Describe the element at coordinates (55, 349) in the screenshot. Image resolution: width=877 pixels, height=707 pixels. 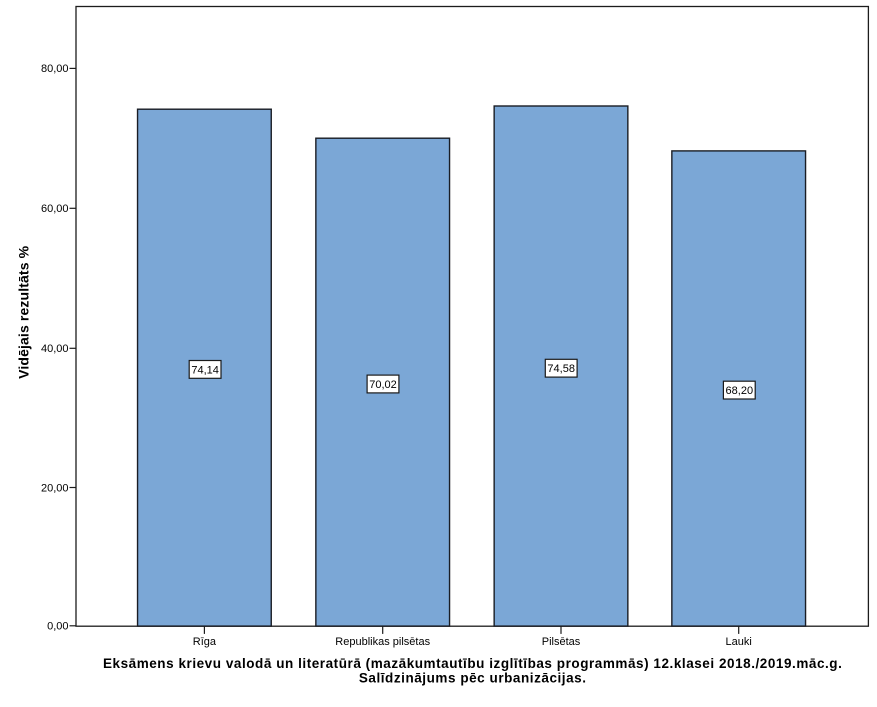
I see `svg-text: 40,00` at that location.